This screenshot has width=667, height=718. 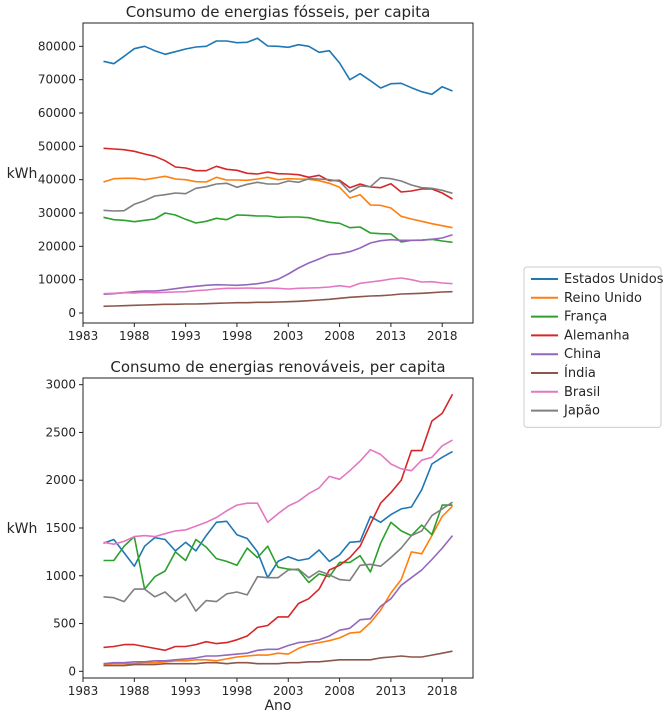 I want to click on legend-frame, so click(x=592, y=347).